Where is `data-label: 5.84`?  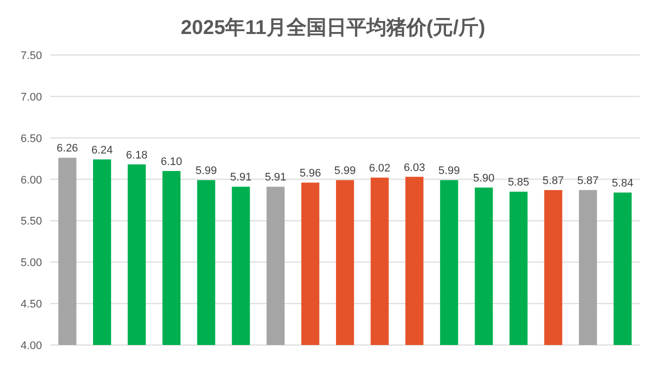 data-label: 5.84 is located at coordinates (623, 184).